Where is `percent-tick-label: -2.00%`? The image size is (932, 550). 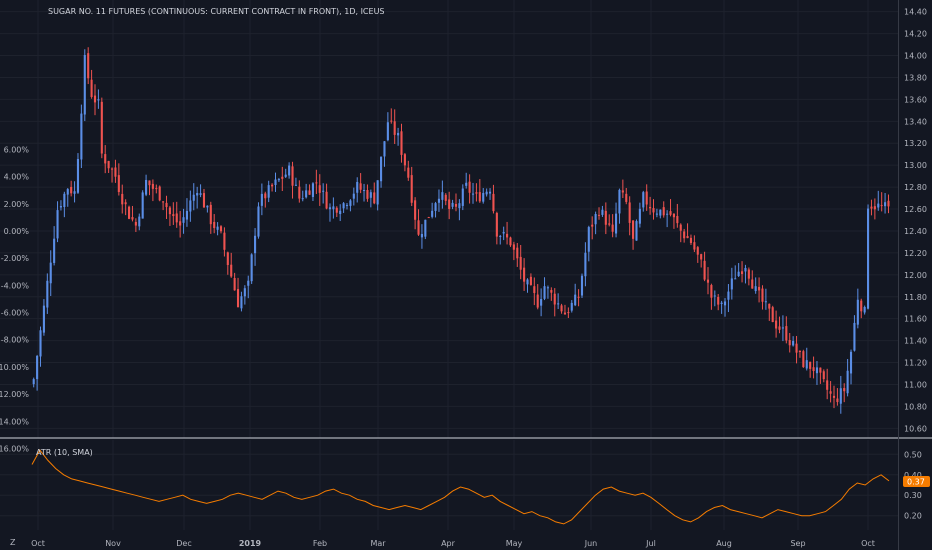 percent-tick-label: -2.00% is located at coordinates (15, 258).